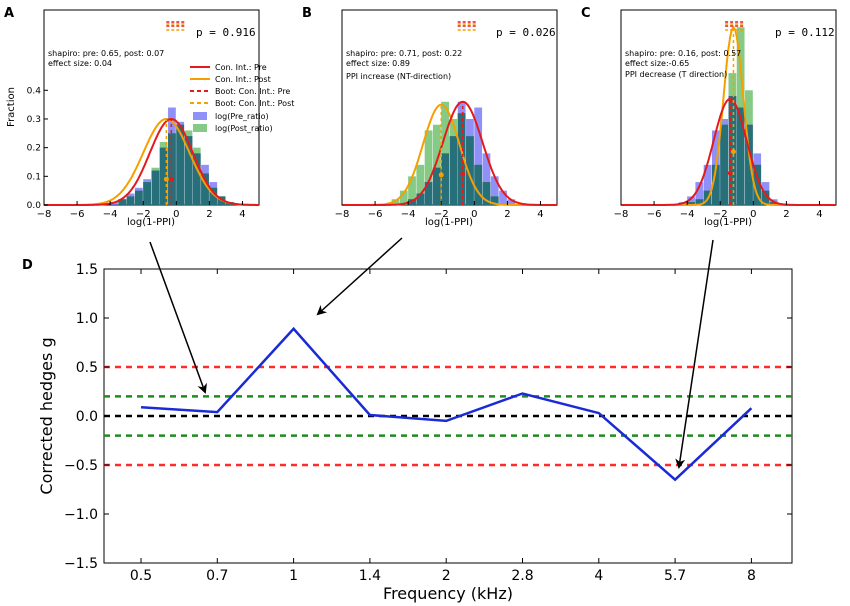  What do you see at coordinates (526, 32) in the screenshot?
I see `panel-b-pvalue: p = 0.026` at bounding box center [526, 32].